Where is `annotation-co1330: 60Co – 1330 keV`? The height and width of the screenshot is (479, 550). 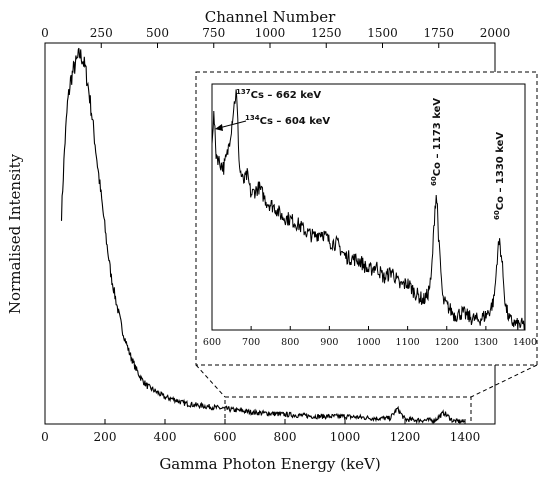 annotation-co1330: 60Co – 1330 keV is located at coordinates (499, 176).